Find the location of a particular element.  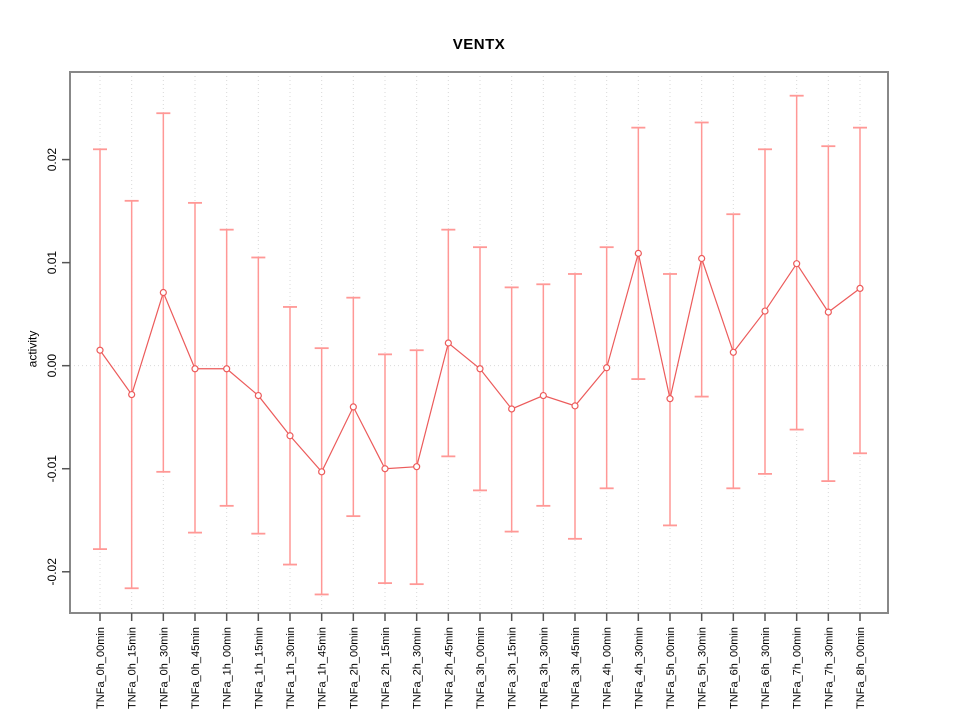

x-tick-label: TNFa_5h_00min is located at coordinates (671, 668).